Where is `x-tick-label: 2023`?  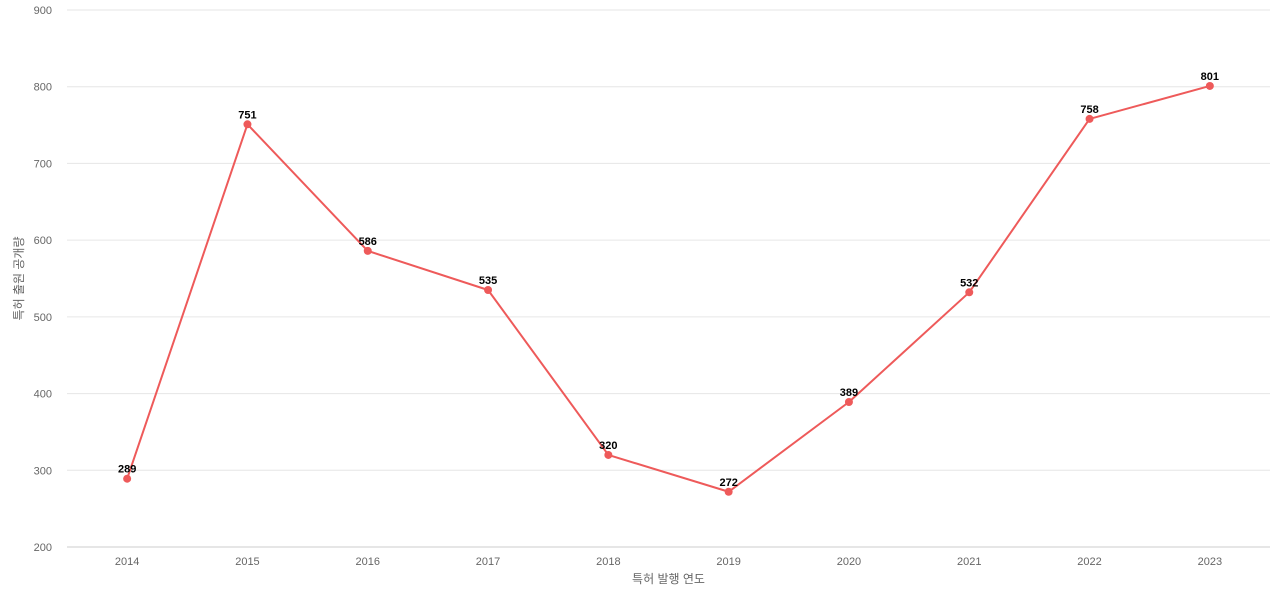 x-tick-label: 2023 is located at coordinates (1210, 562).